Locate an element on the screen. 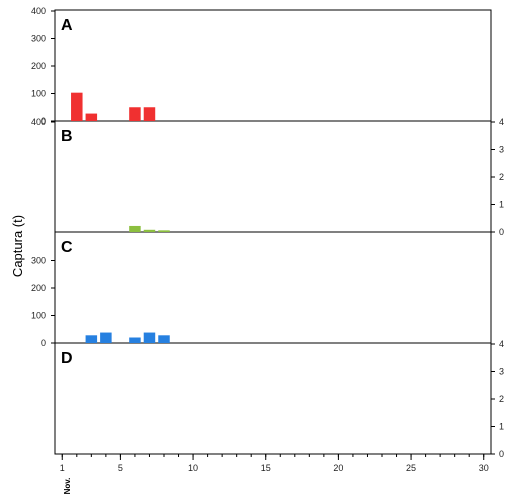  panel-b-right-tick-label: 0 is located at coordinates (501, 232).